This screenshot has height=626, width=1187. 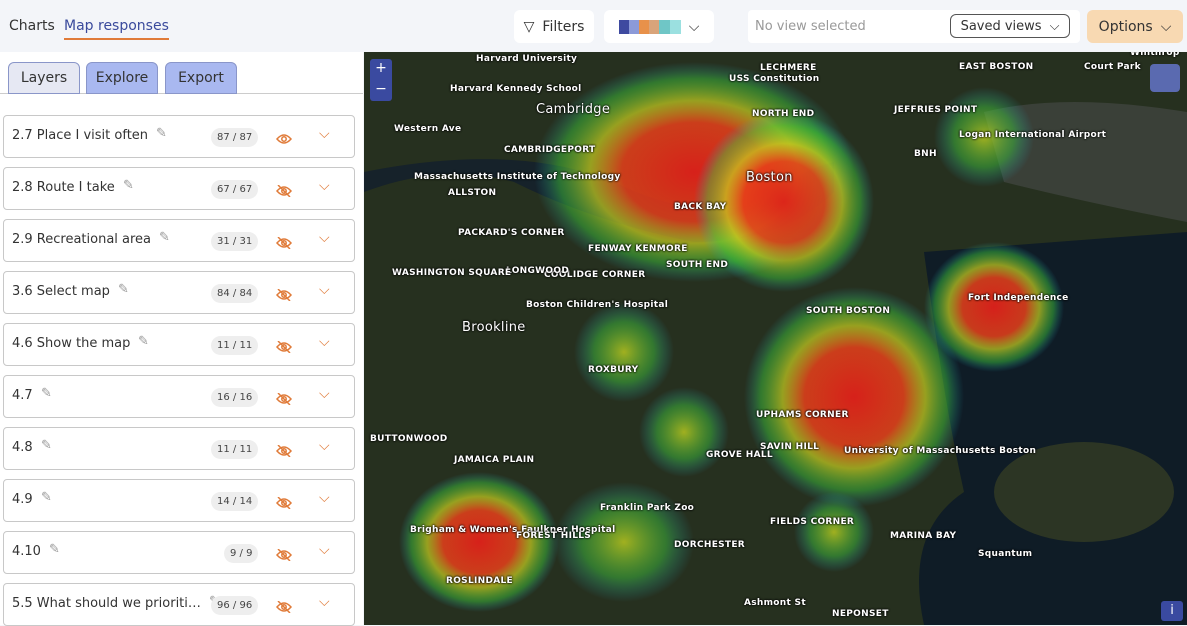 I want to click on tab-charts: Charts, so click(x=32, y=26).